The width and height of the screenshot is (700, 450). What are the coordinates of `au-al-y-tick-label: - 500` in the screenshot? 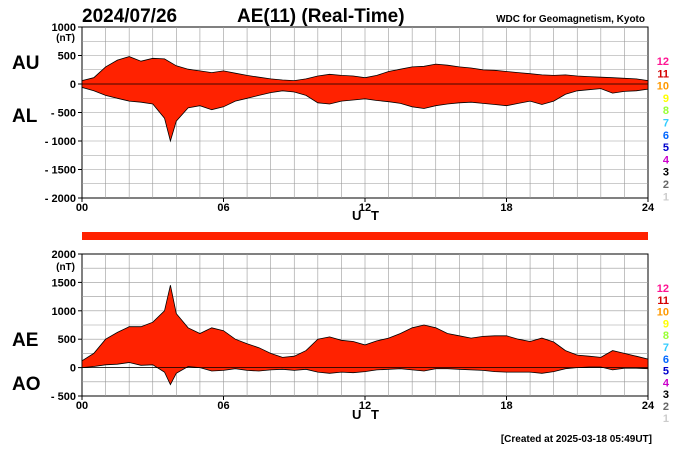 It's located at (63, 114).